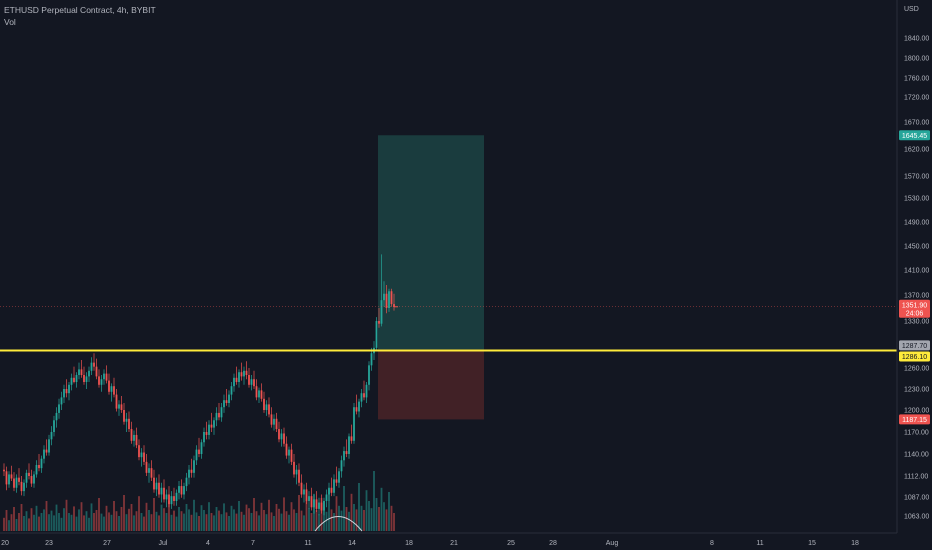 The image size is (932, 550). What do you see at coordinates (10, 22) in the screenshot?
I see `volume-indicator-label: Vol` at bounding box center [10, 22].